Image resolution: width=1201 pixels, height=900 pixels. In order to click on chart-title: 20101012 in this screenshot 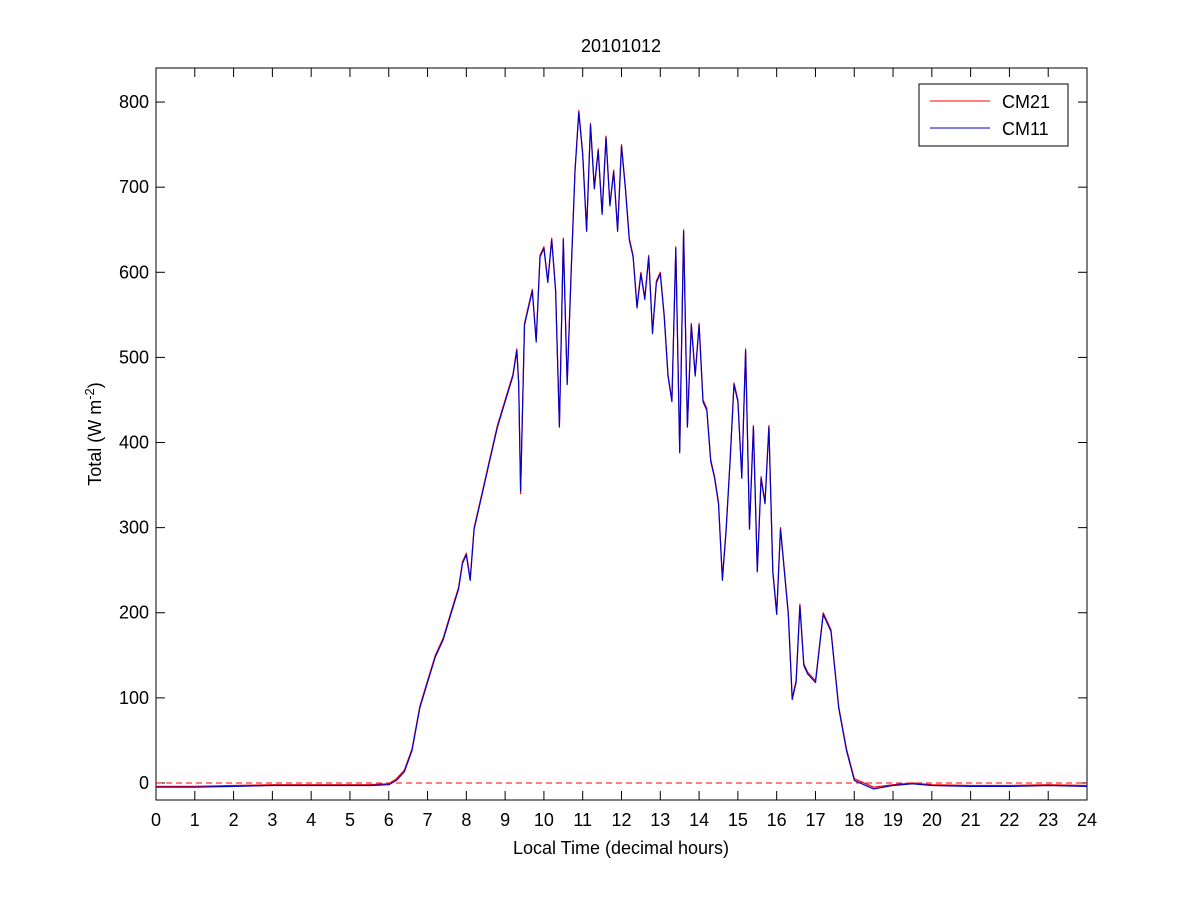, I will do `click(621, 46)`.